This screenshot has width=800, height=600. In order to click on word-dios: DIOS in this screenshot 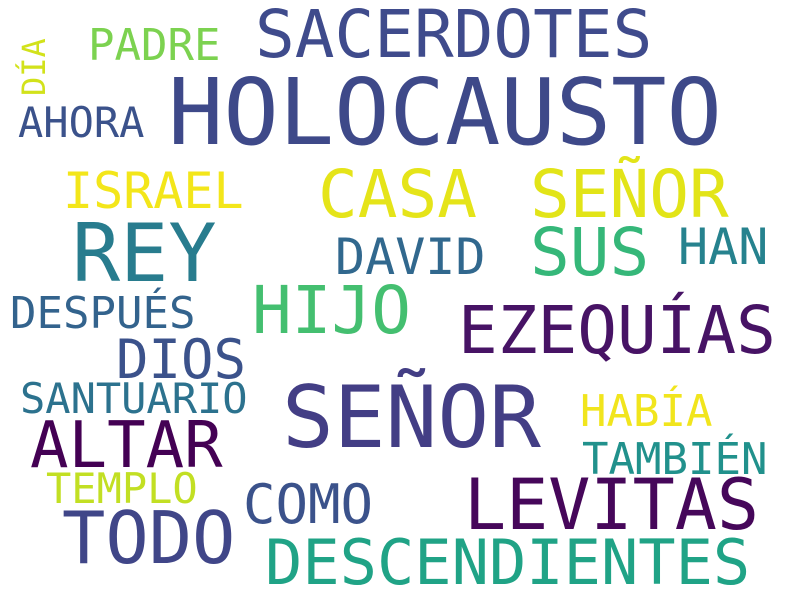, I will do `click(181, 359)`.